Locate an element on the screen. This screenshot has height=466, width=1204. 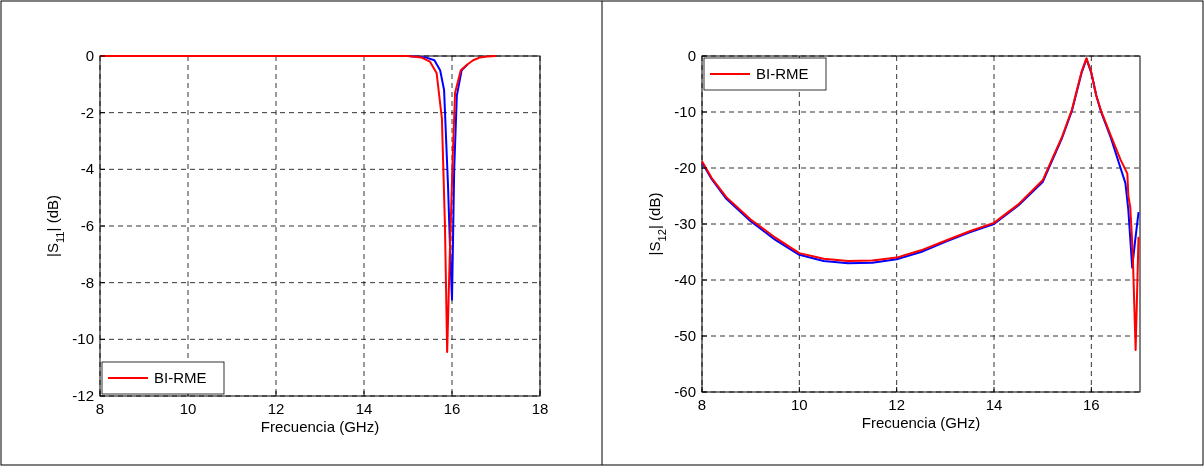
y-tick-label: -2 is located at coordinates (87, 112).